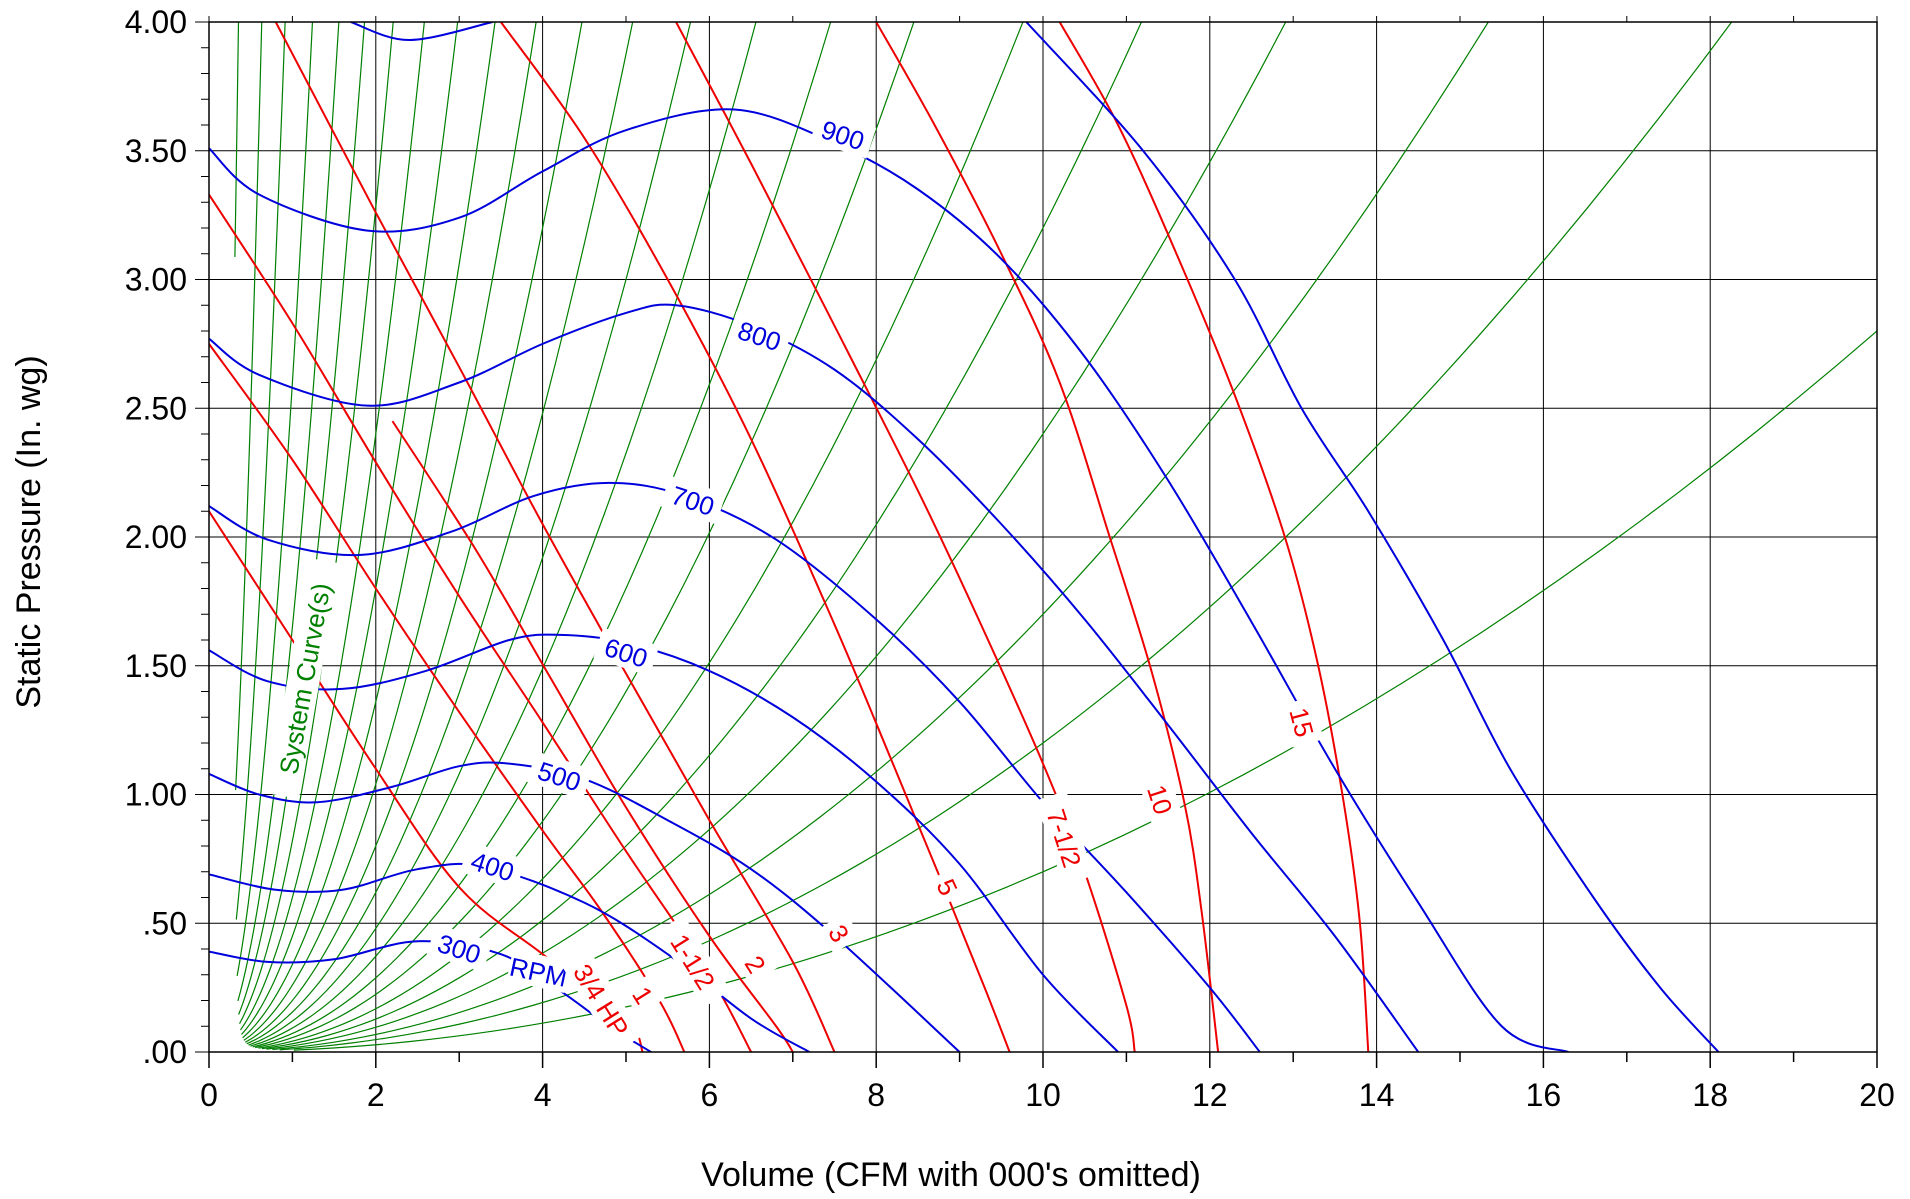 The height and width of the screenshot is (1199, 1910). What do you see at coordinates (156, 666) in the screenshot?
I see `y-tick-label: 1.50` at bounding box center [156, 666].